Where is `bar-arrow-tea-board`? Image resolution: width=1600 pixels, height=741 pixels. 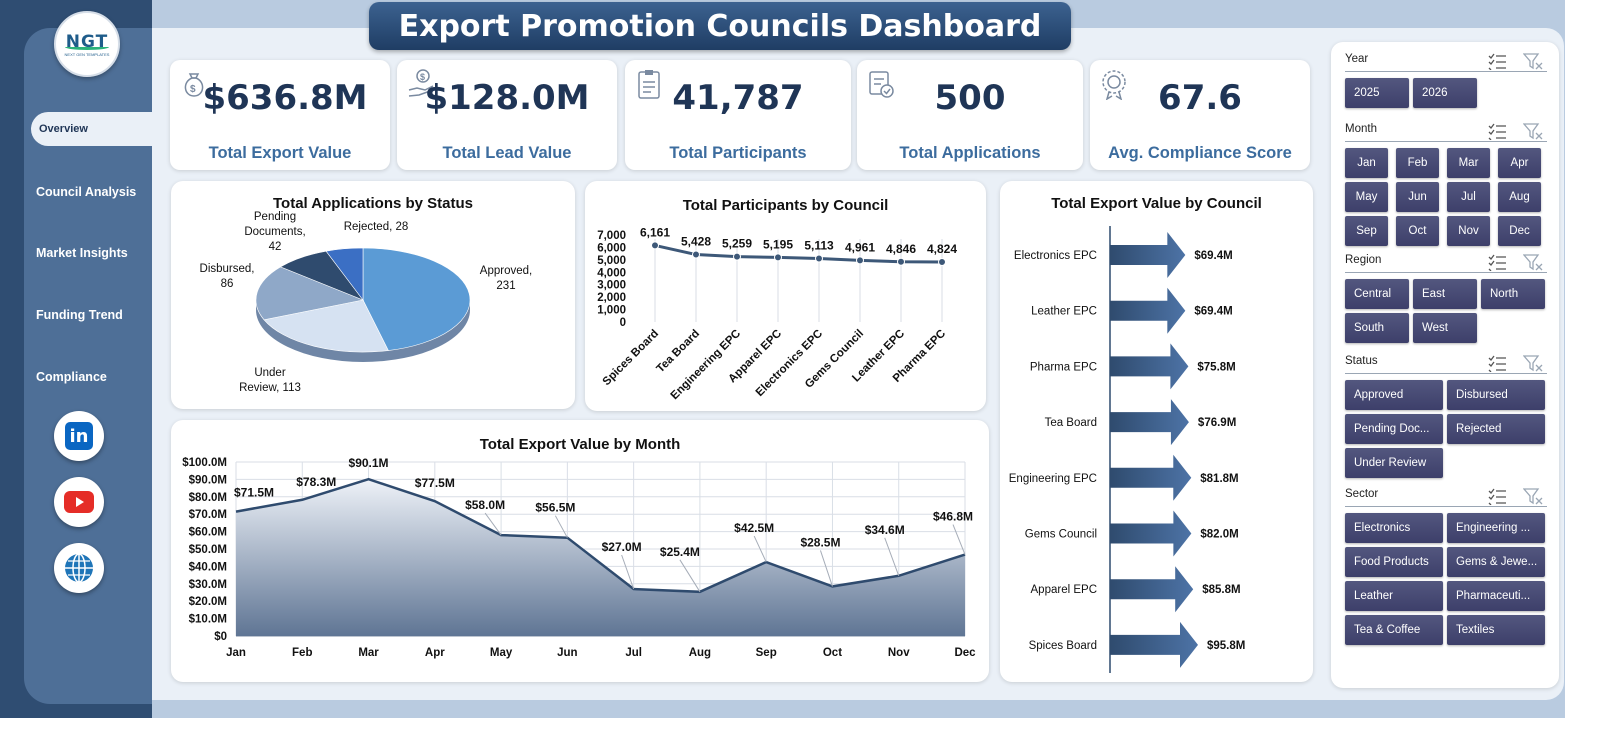 bar-arrow-tea-board is located at coordinates (1149, 422).